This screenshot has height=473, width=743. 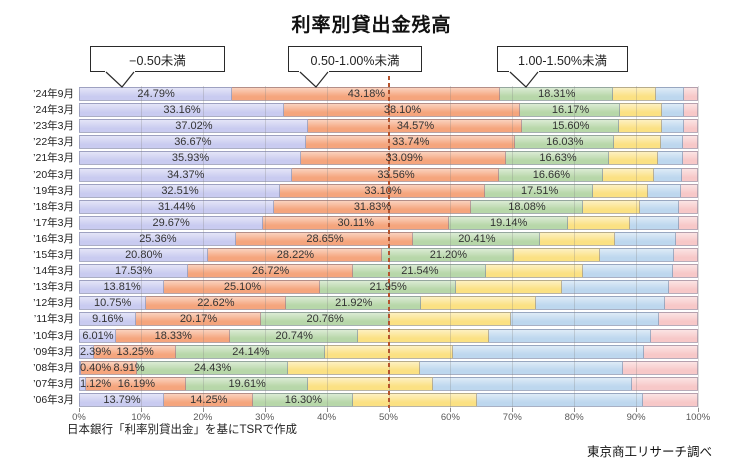 What do you see at coordinates (96, 351) in the screenshot?
I see `data-label: 2.39%` at bounding box center [96, 351].